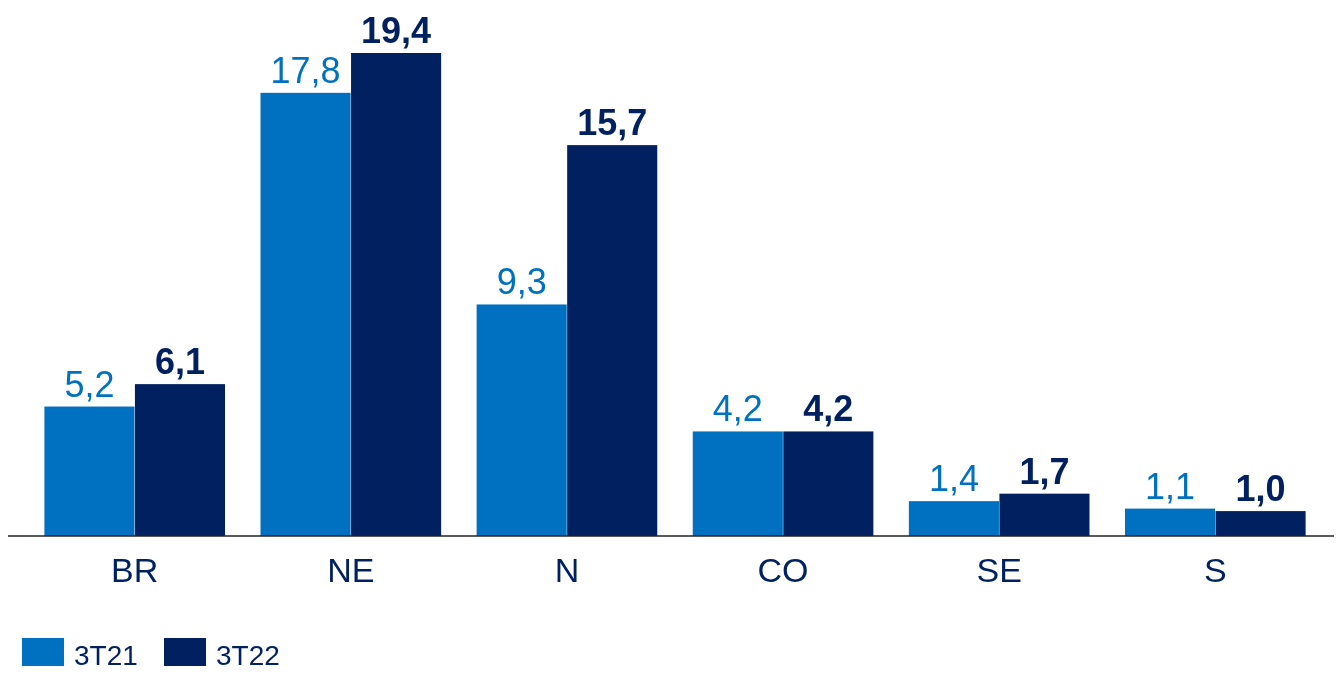 The width and height of the screenshot is (1342, 674). Describe the element at coordinates (783, 570) in the screenshot. I see `x-tick-label: CO` at that location.